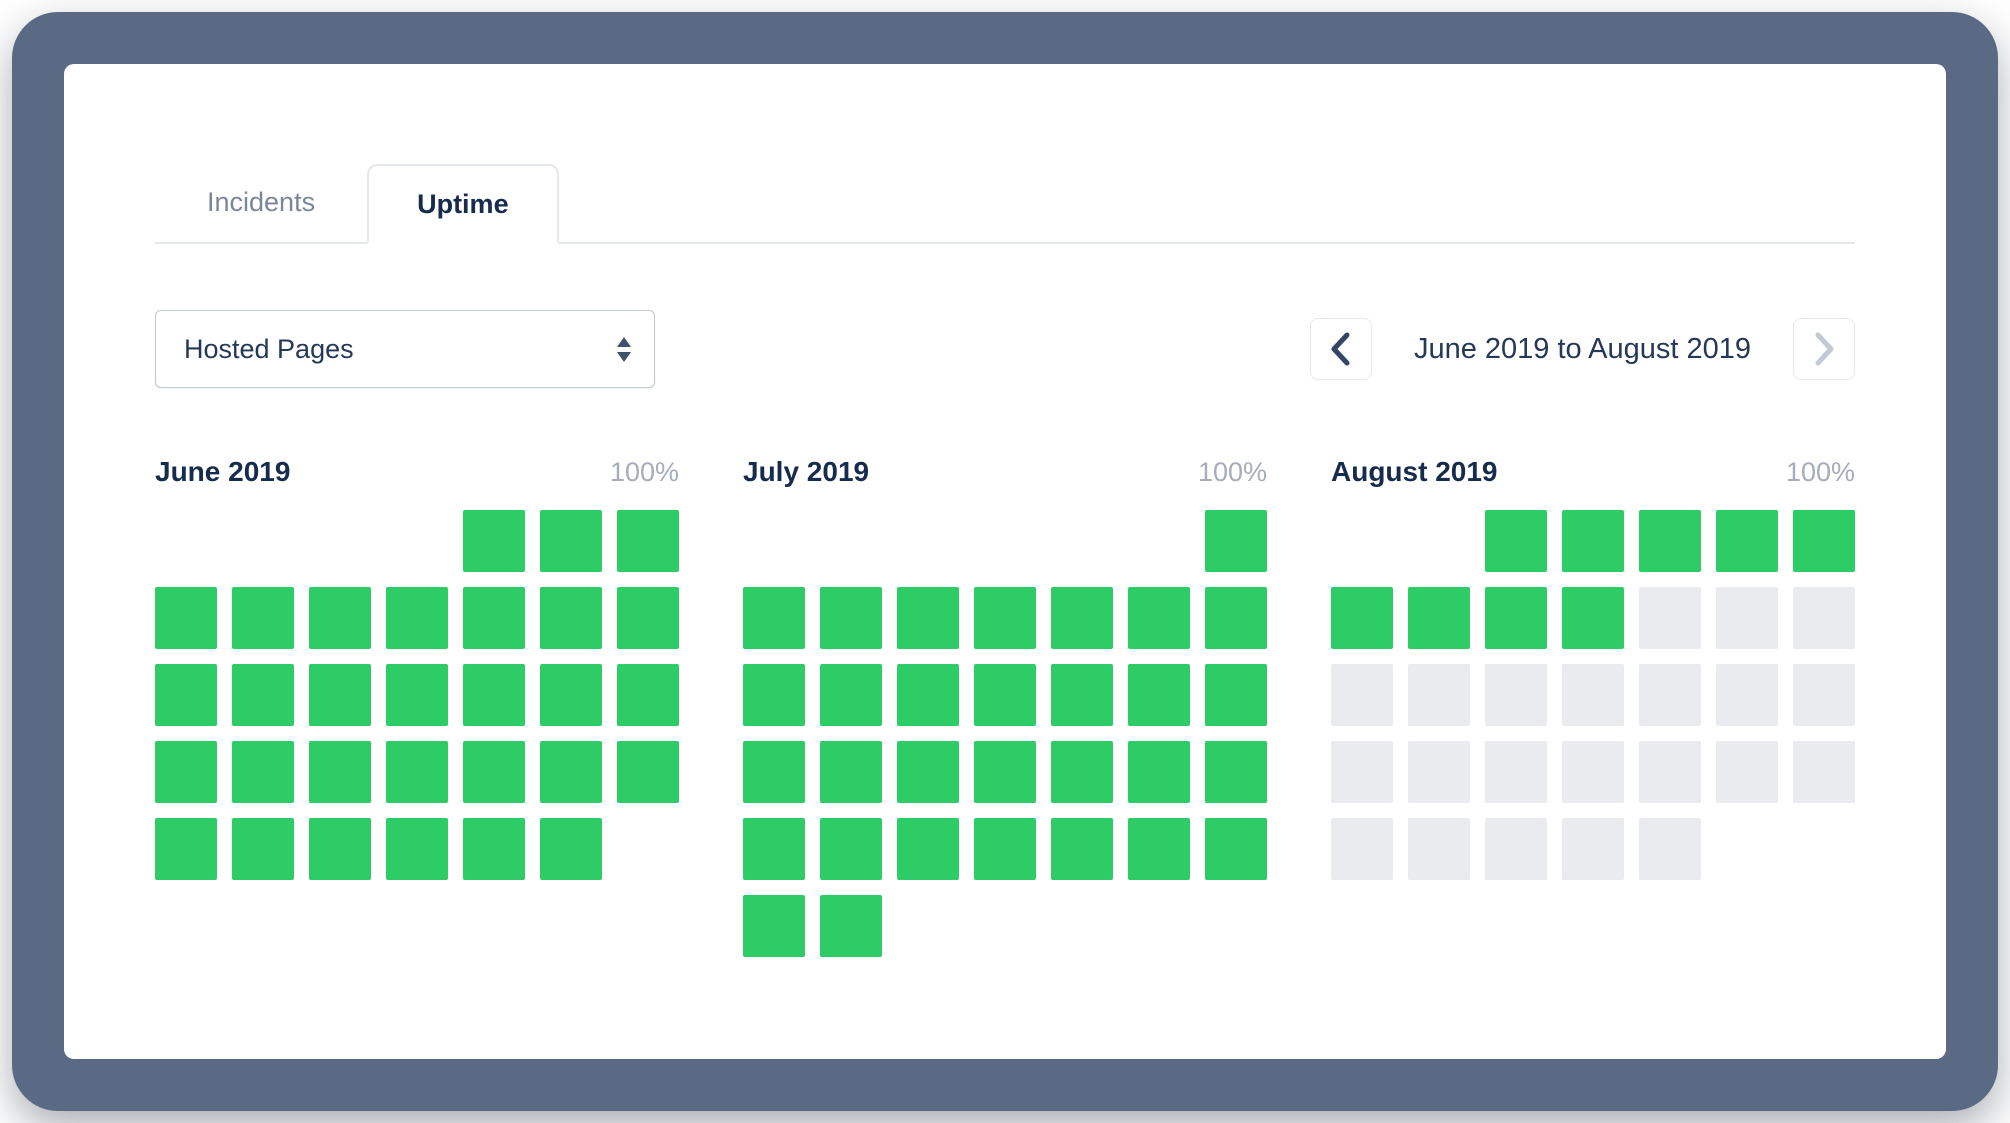 The height and width of the screenshot is (1123, 2010). Describe the element at coordinates (405, 349) in the screenshot. I see `page-filter-select: Hosted Pages` at that location.